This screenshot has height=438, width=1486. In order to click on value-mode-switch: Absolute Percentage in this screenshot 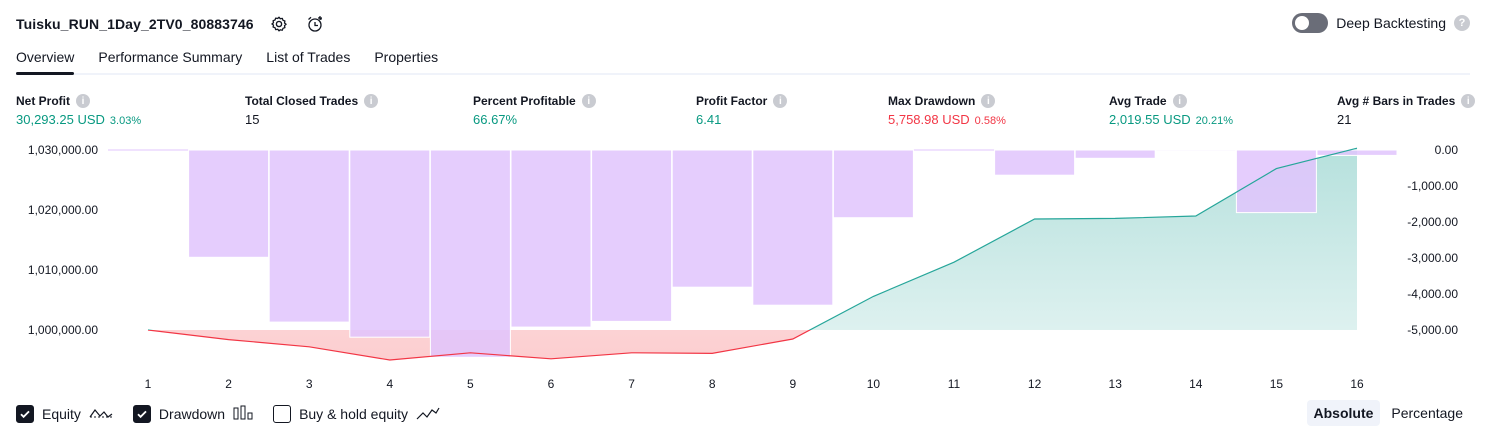, I will do `click(1388, 413)`.